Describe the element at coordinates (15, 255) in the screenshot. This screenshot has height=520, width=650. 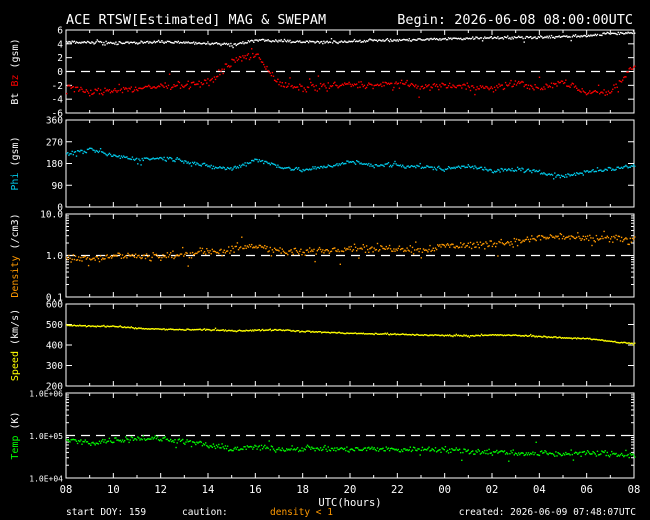
I see `density-ylabel: Density (/cm3)` at that location.